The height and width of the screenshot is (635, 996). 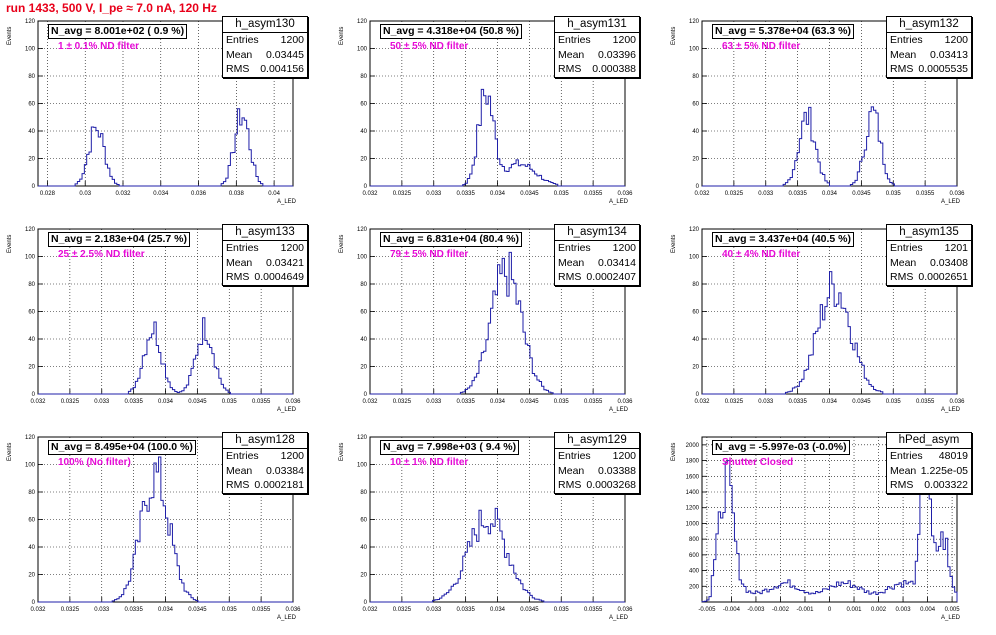 I want to click on y-tick-label: 1000, so click(x=693, y=524).